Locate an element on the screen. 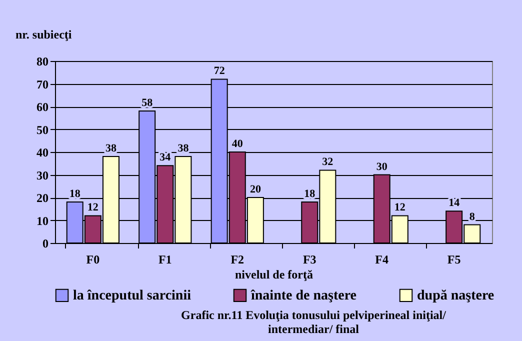 The height and width of the screenshot is (341, 522). data-label: 8 is located at coordinates (472, 216).